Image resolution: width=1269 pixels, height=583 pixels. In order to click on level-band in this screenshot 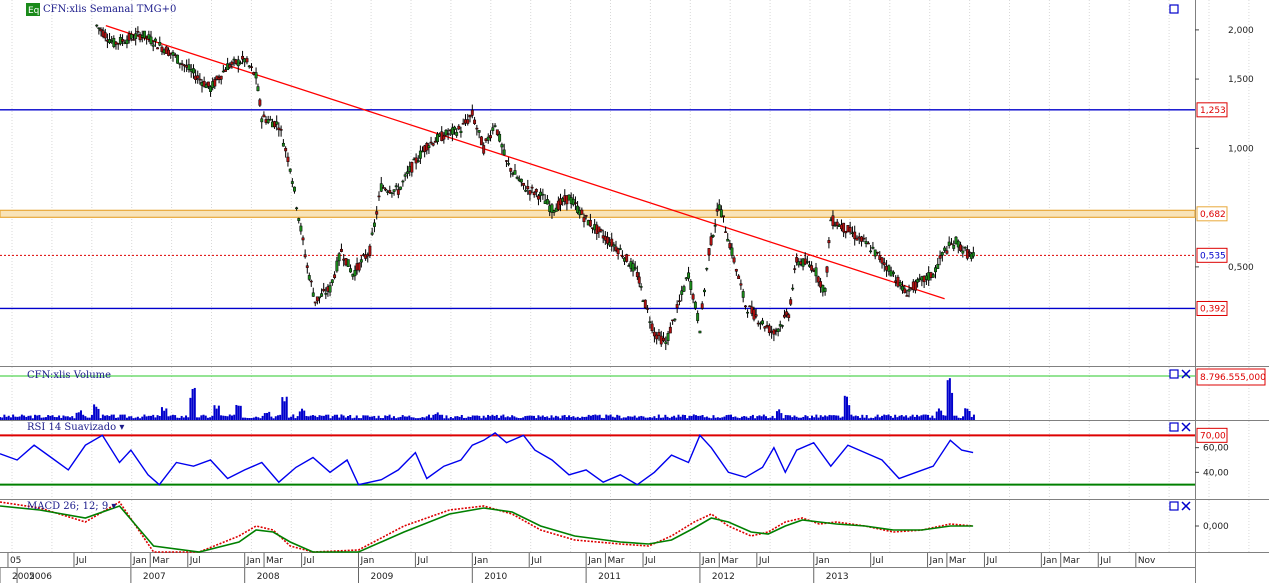, I will do `click(598, 213)`.